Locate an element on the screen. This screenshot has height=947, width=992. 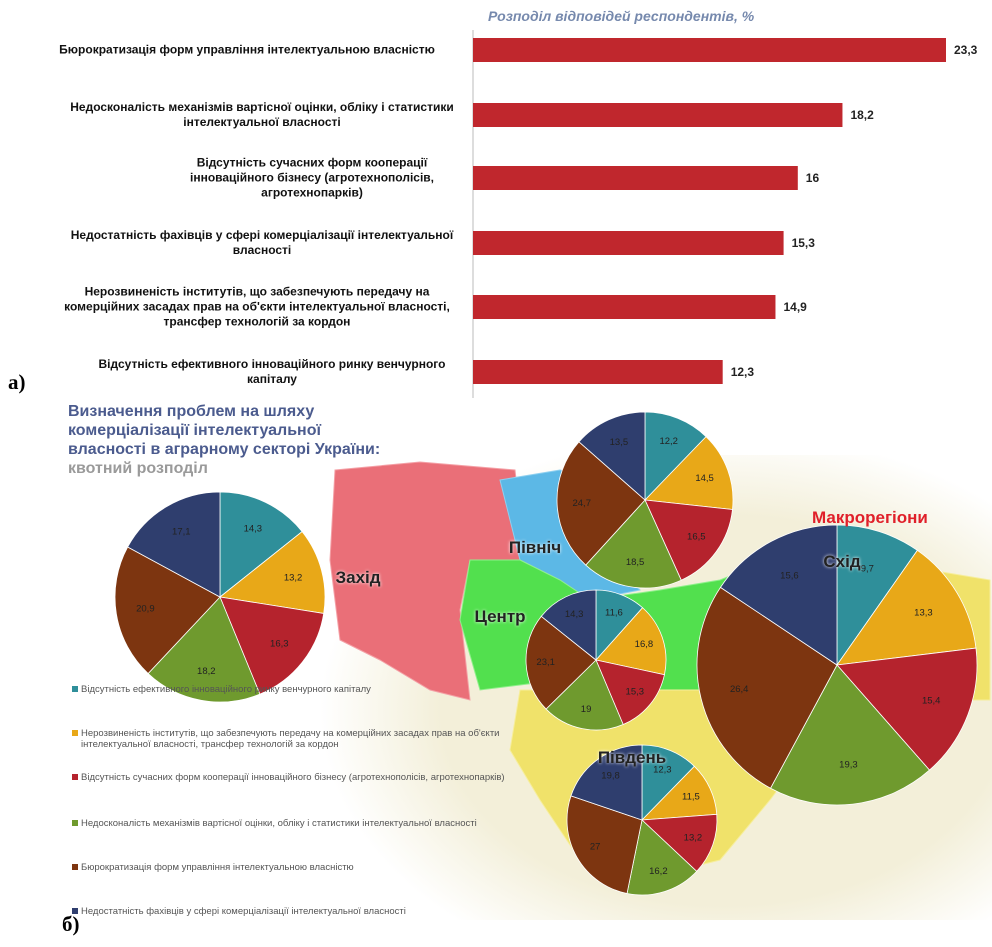
value-label: 23,3 is located at coordinates (965, 50).